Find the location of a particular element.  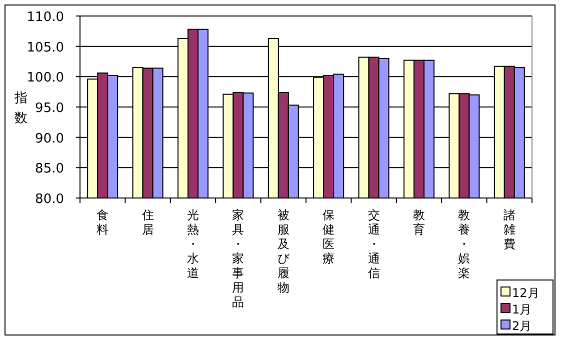

y-tick-label: 110.0 is located at coordinates (45, 17).